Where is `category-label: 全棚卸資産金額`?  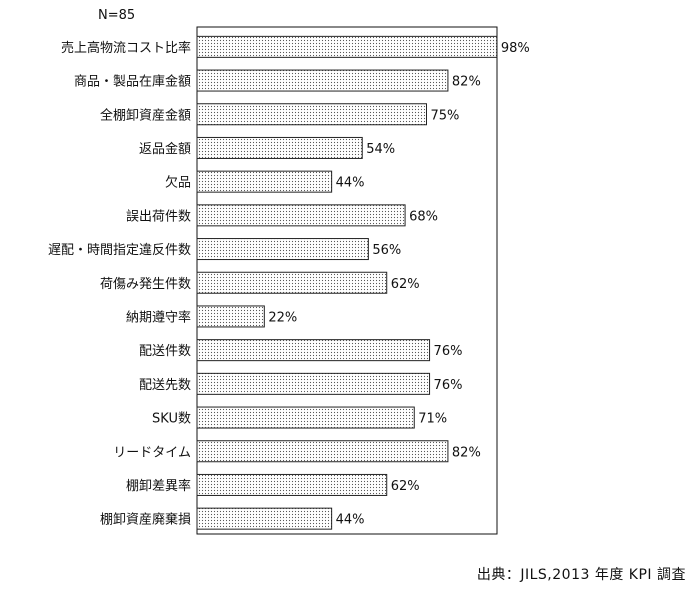
category-label: 全棚卸資産金額 is located at coordinates (145, 115).